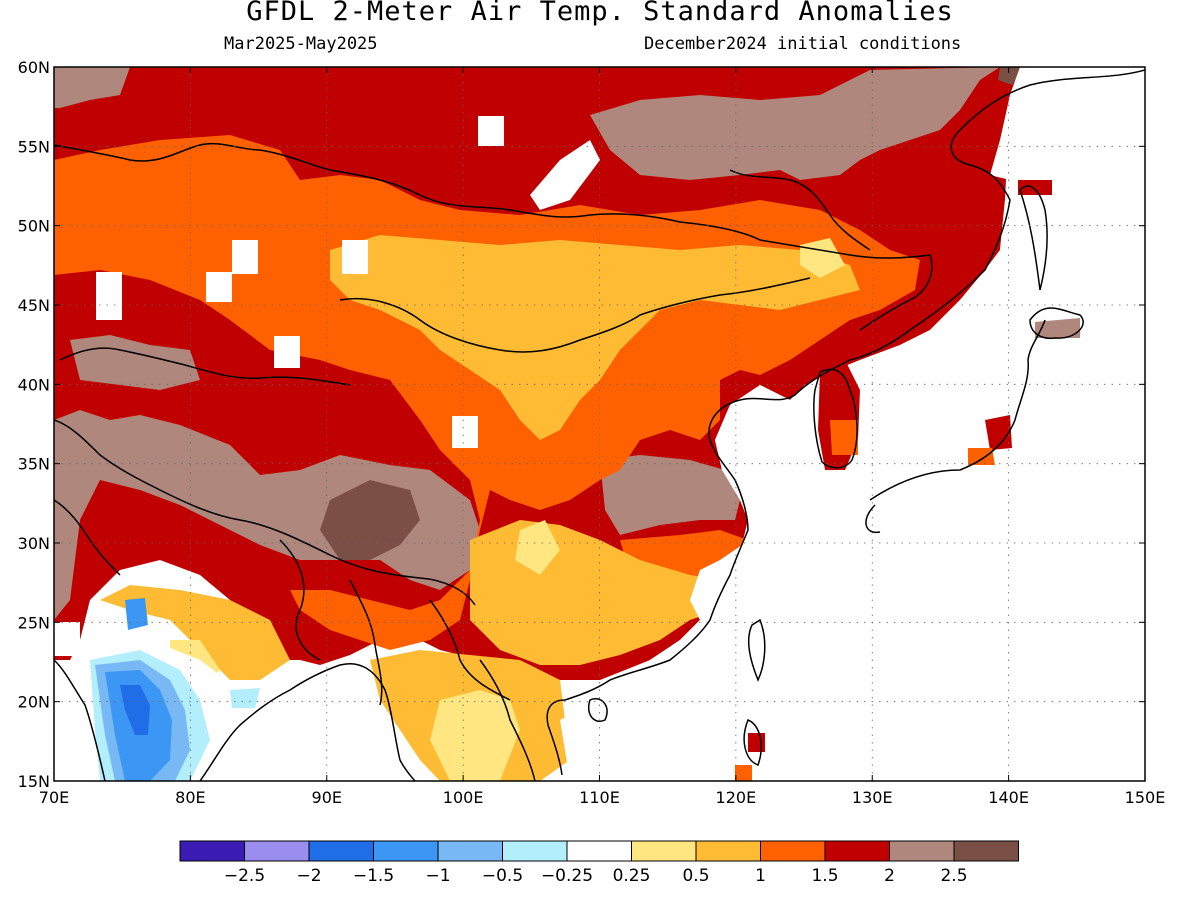 Image resolution: width=1200 pixels, height=900 pixels. Describe the element at coordinates (743, 773) in the screenshot. I see `anomaly-luzon` at that location.